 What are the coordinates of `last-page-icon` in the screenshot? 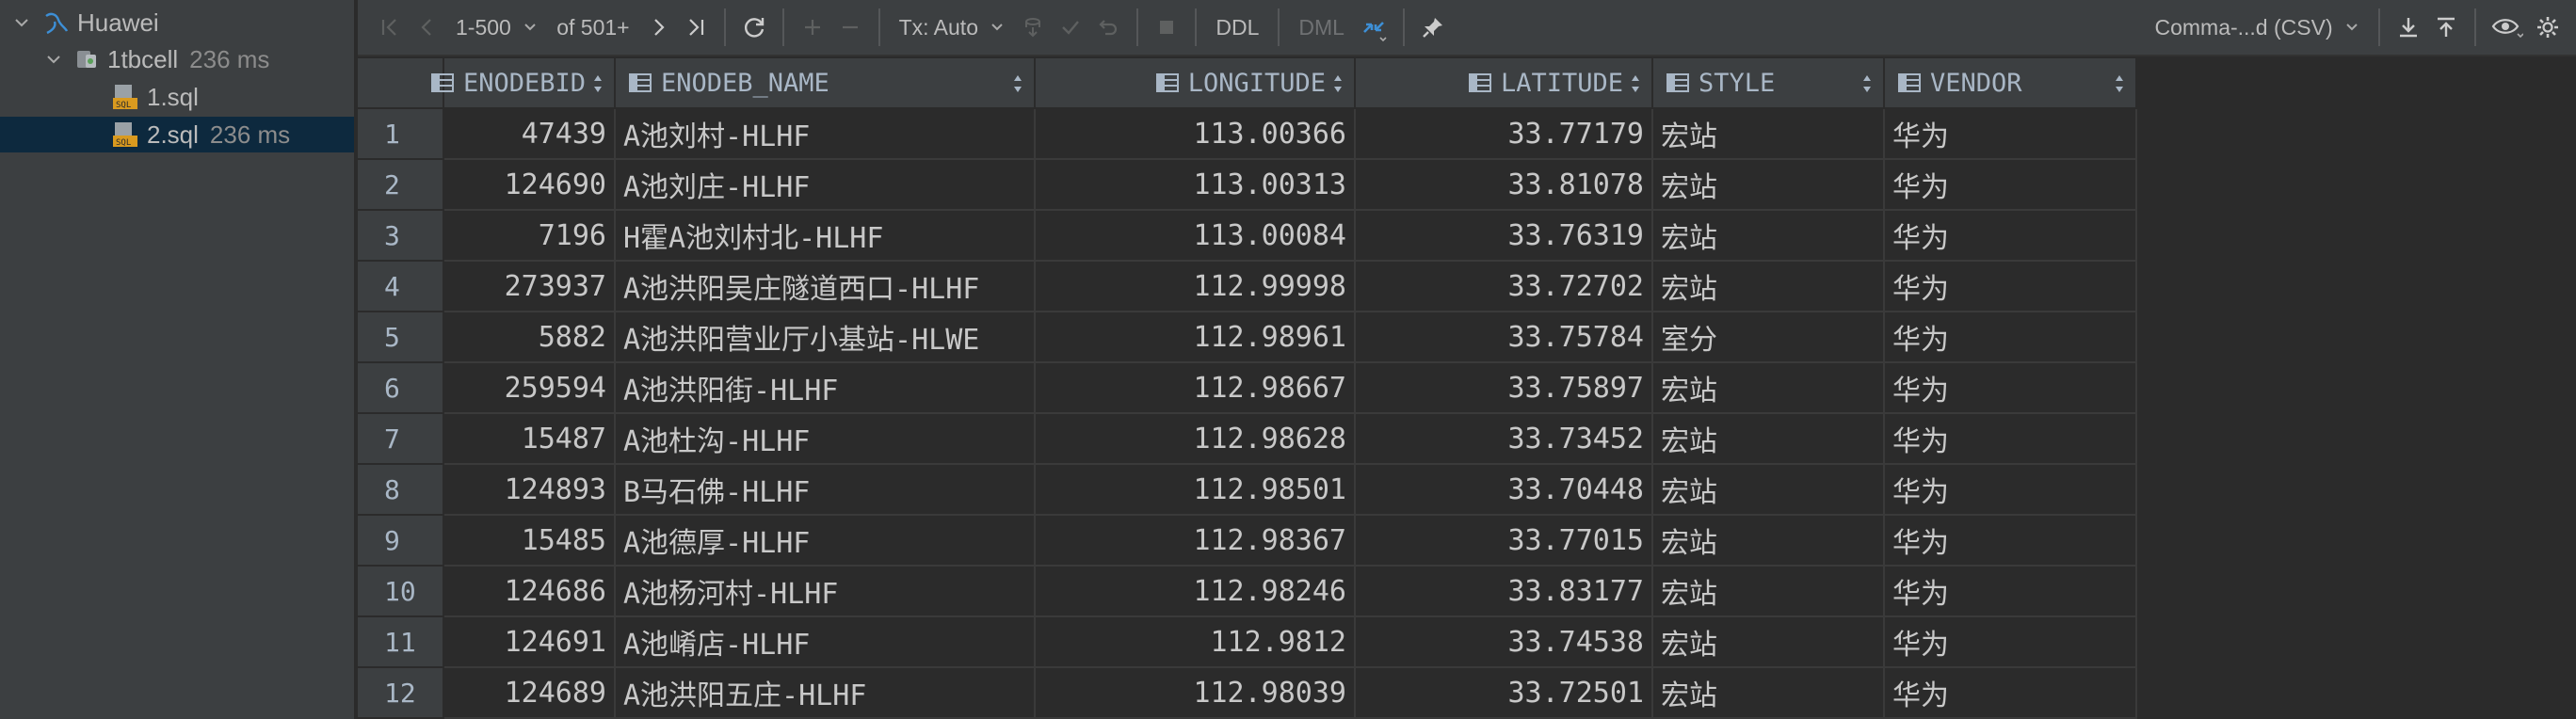 It's located at (696, 27).